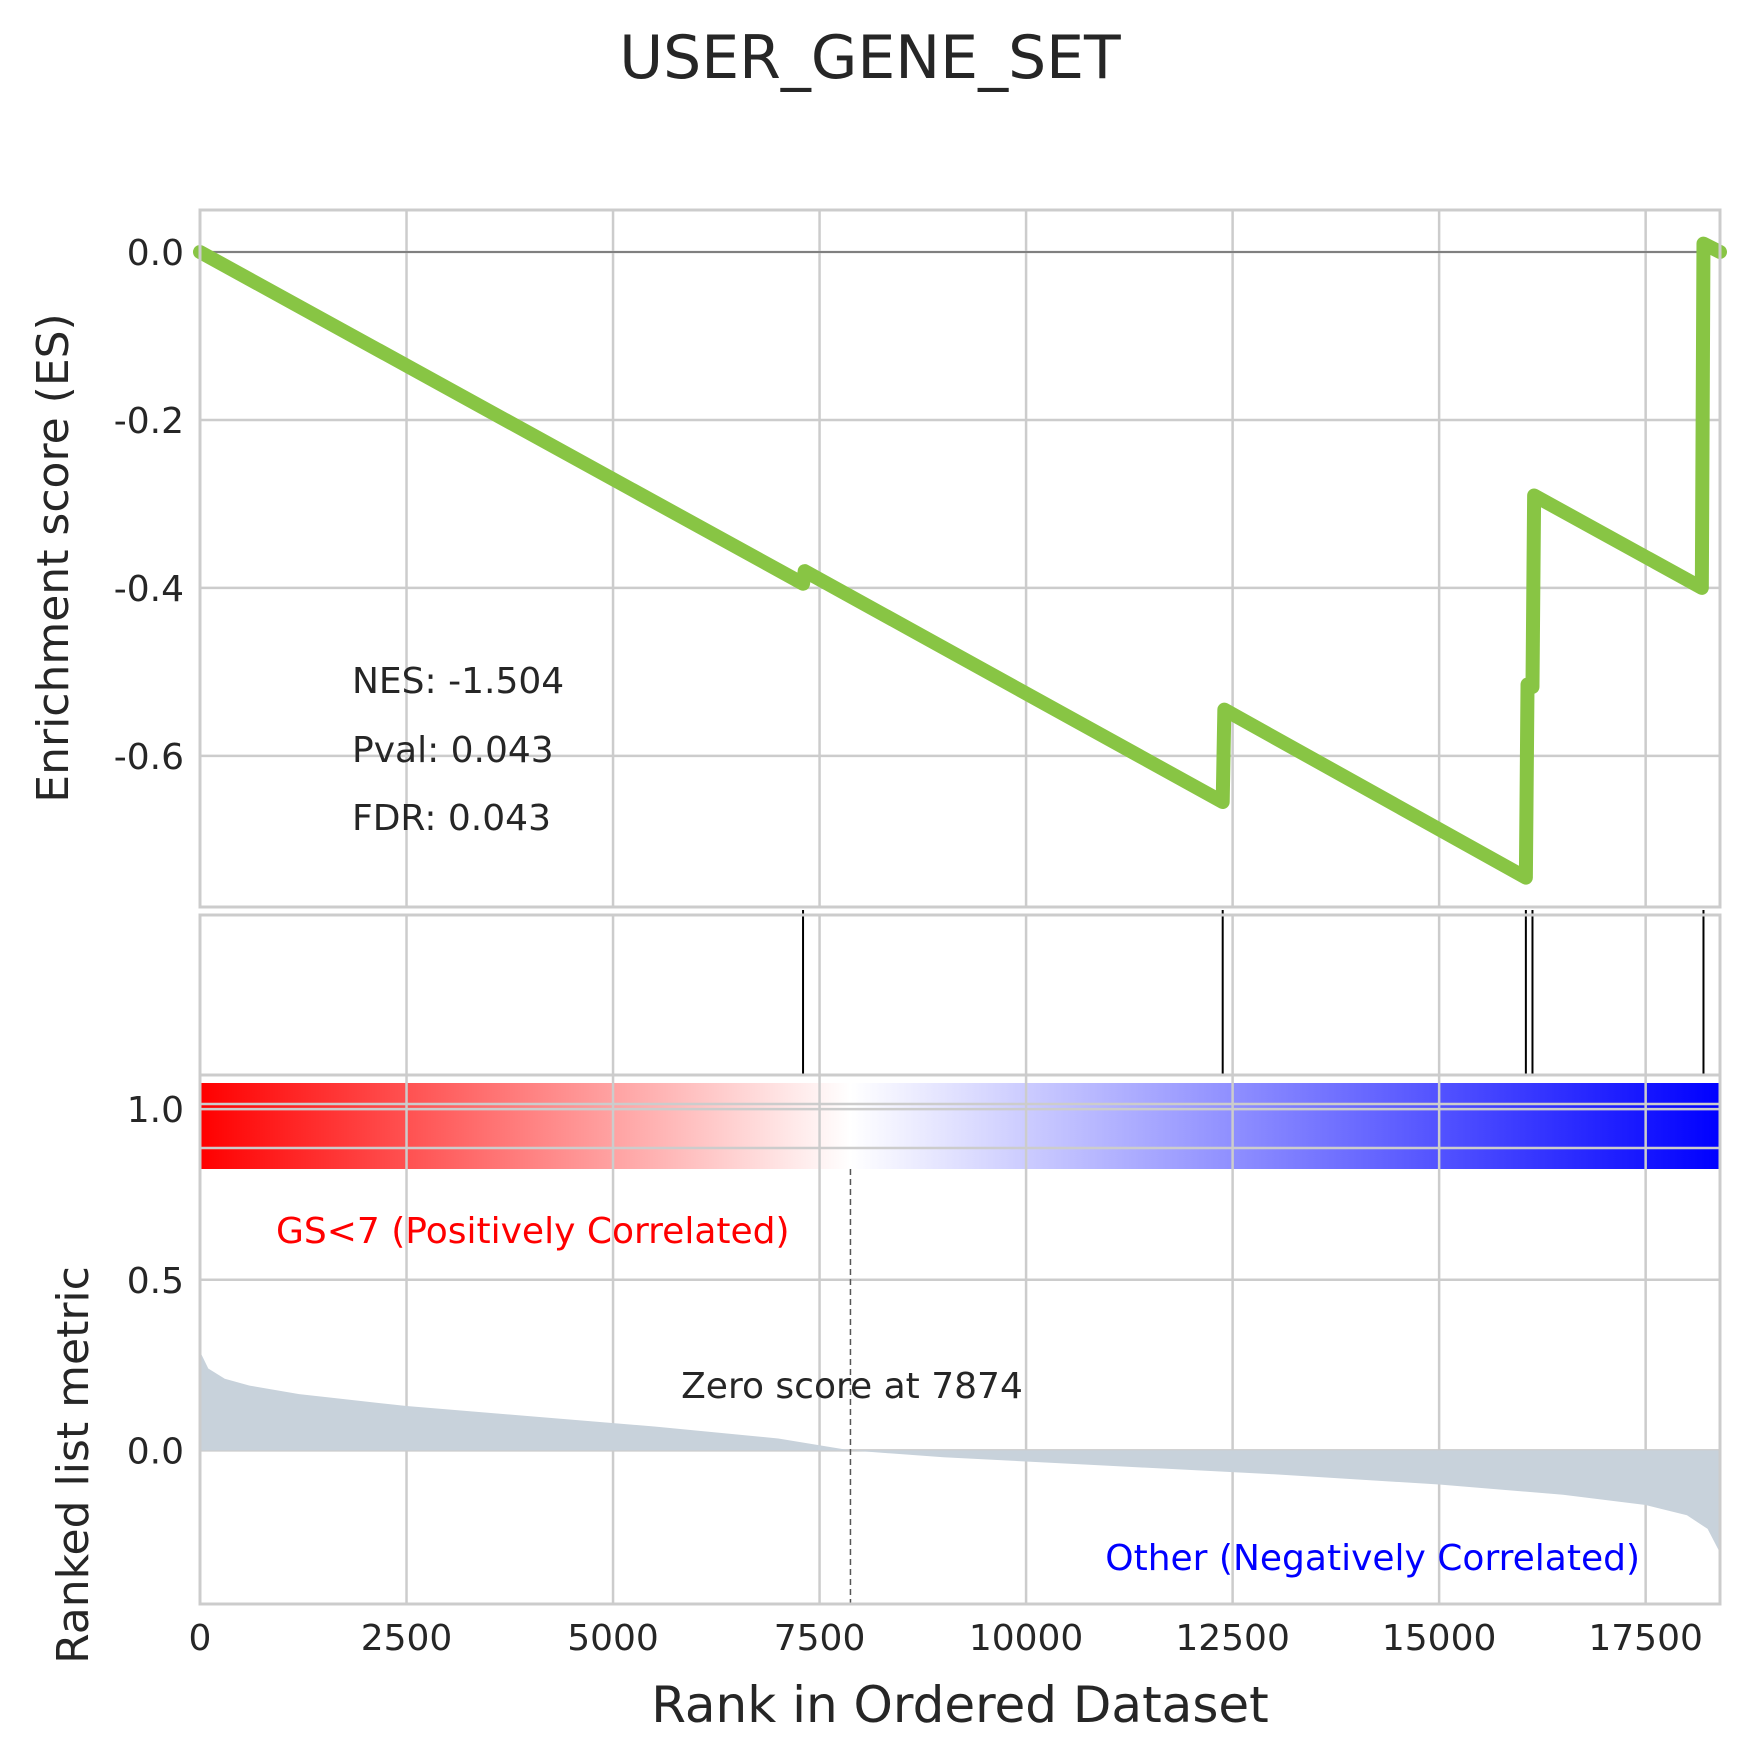  Describe the element at coordinates (451, 818) in the screenshot. I see `fdr-annotation: FDR: 0.043` at that location.